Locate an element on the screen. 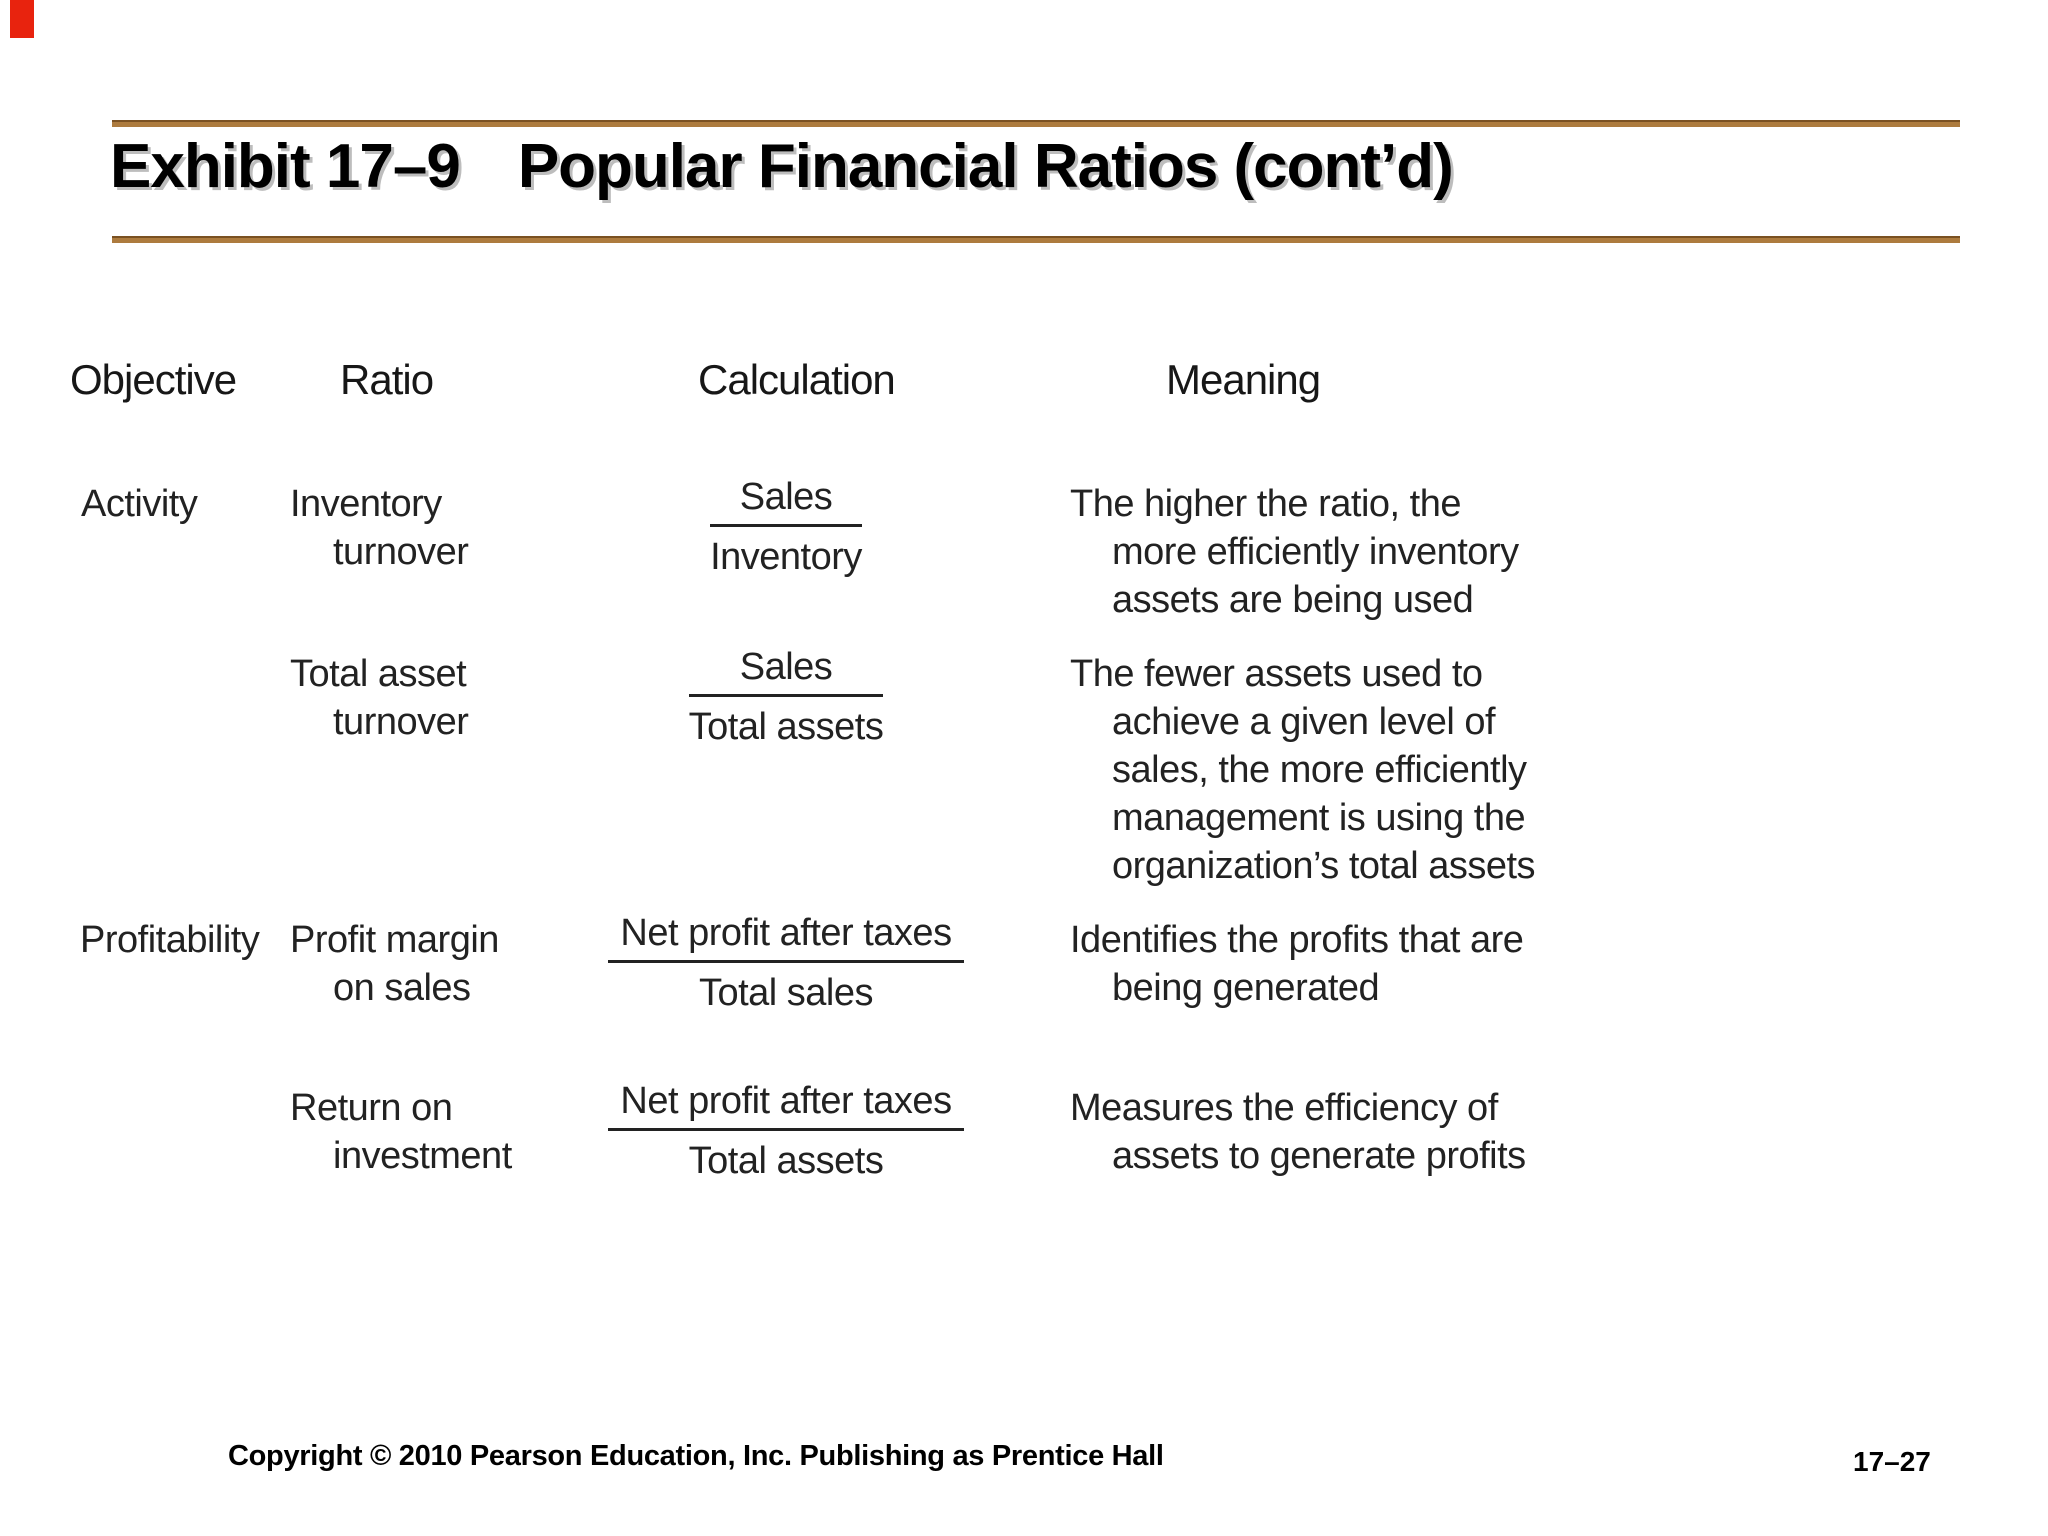 The height and width of the screenshot is (1536, 2048). cell-objective: Activity is located at coordinates (139, 504).